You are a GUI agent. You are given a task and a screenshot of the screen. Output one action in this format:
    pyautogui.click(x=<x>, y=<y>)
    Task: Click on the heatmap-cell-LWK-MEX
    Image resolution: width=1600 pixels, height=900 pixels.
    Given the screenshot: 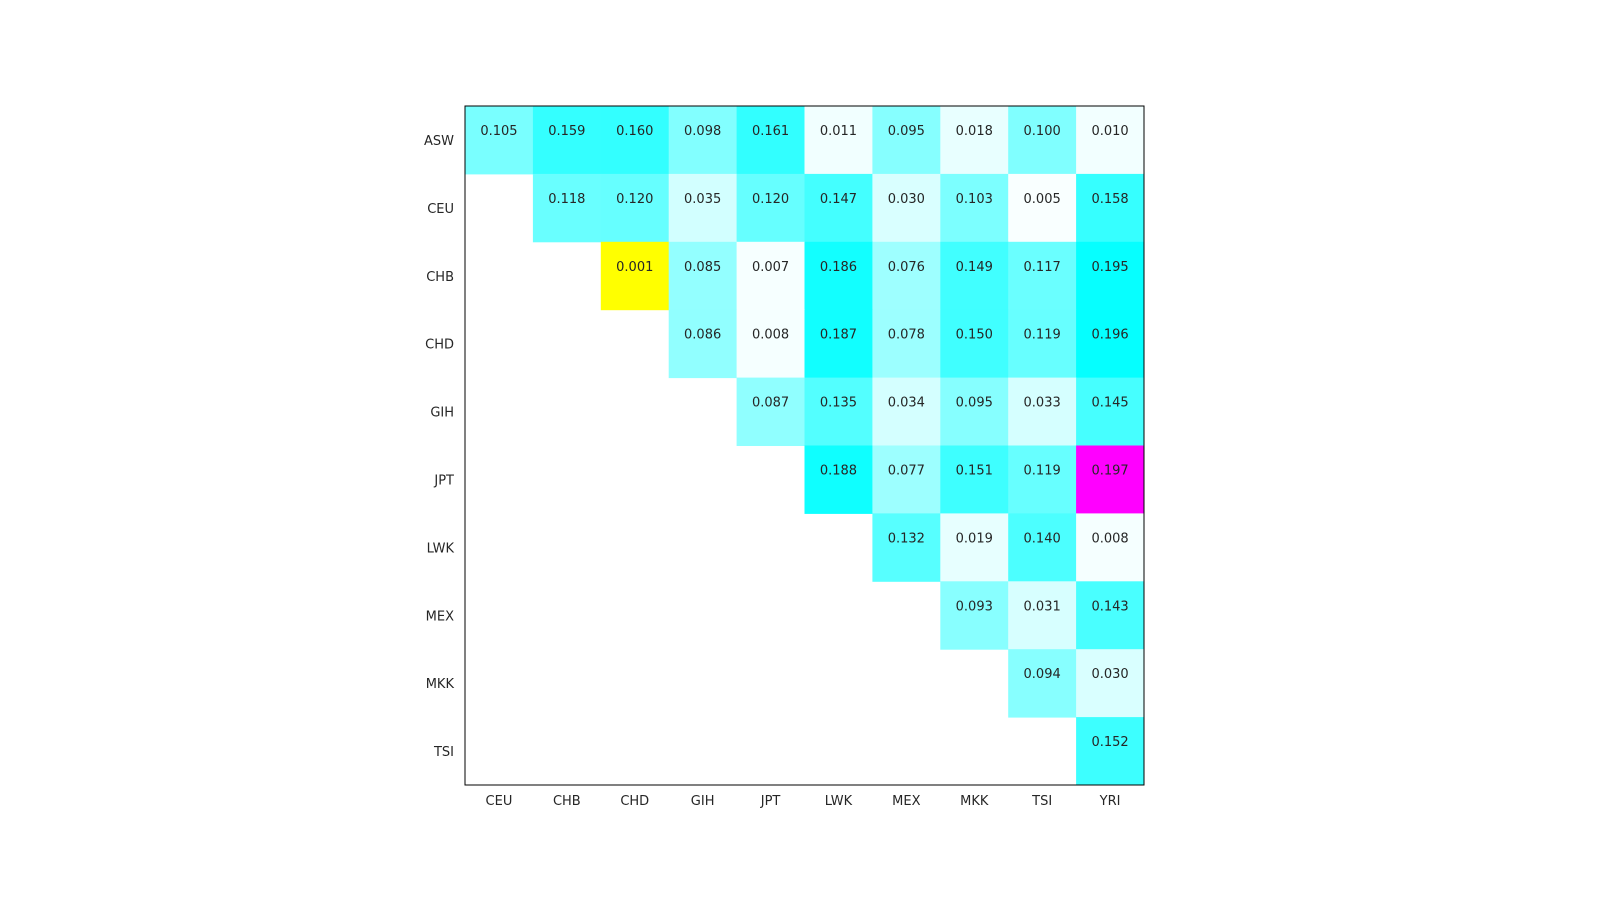 What is the action you would take?
    pyautogui.click(x=906, y=547)
    